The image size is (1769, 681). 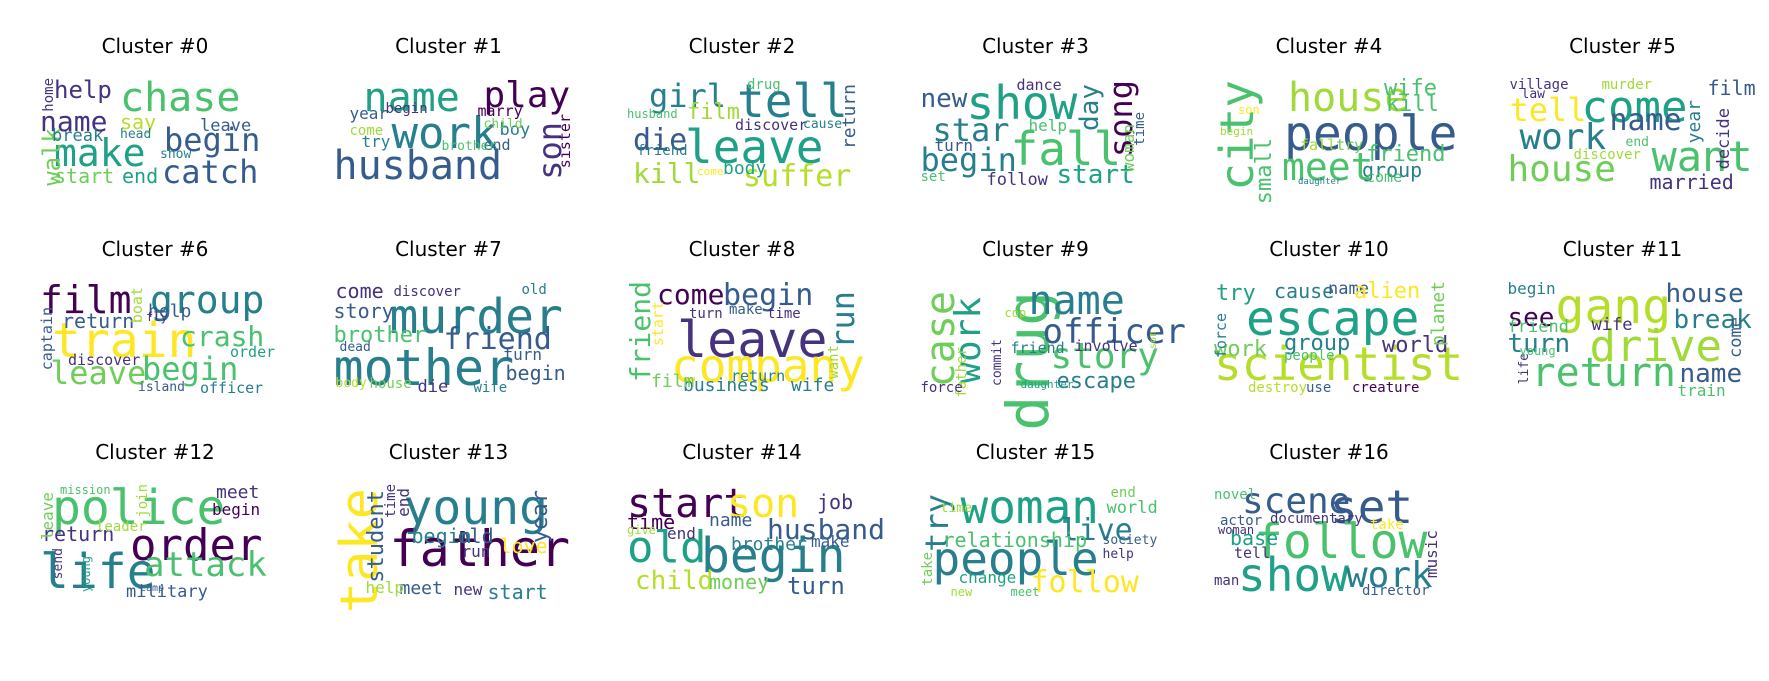 What do you see at coordinates (161, 387) in the screenshot?
I see `cloud-word: island` at bounding box center [161, 387].